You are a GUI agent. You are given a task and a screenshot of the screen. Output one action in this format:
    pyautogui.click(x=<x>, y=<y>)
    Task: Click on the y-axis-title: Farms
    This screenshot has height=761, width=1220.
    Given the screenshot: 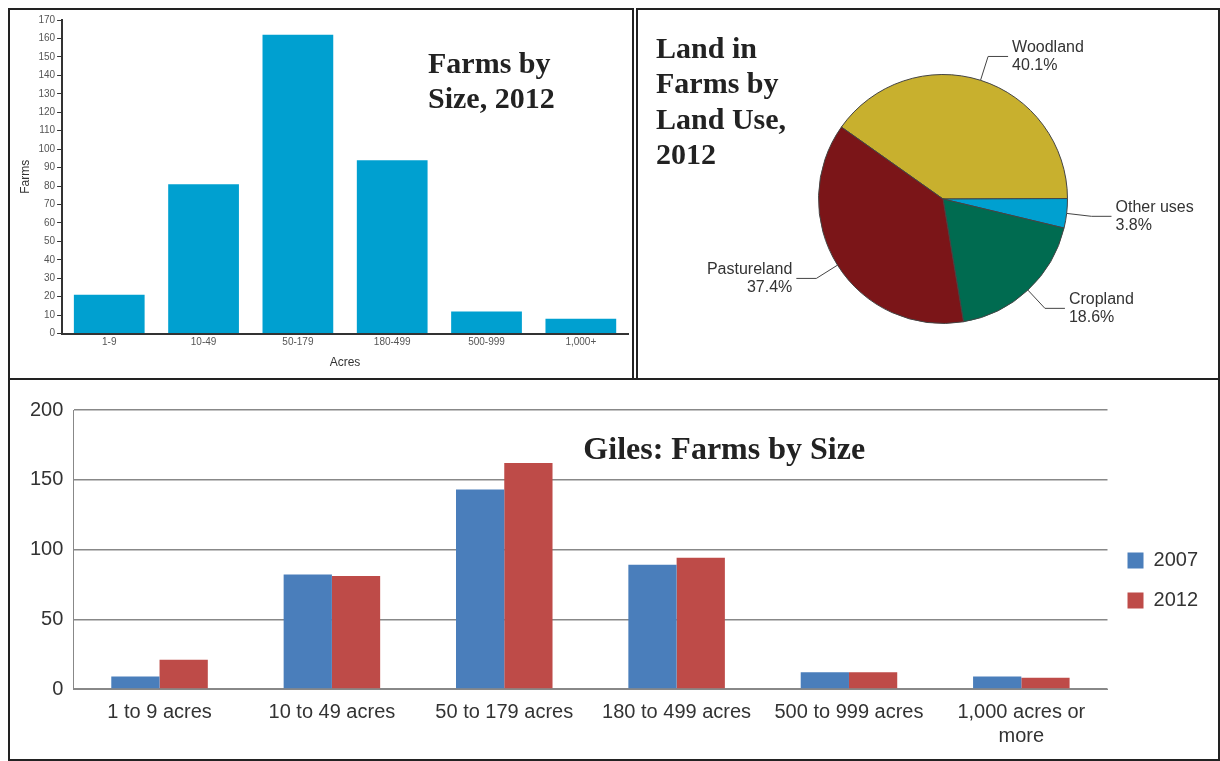 What is the action you would take?
    pyautogui.click(x=24, y=176)
    